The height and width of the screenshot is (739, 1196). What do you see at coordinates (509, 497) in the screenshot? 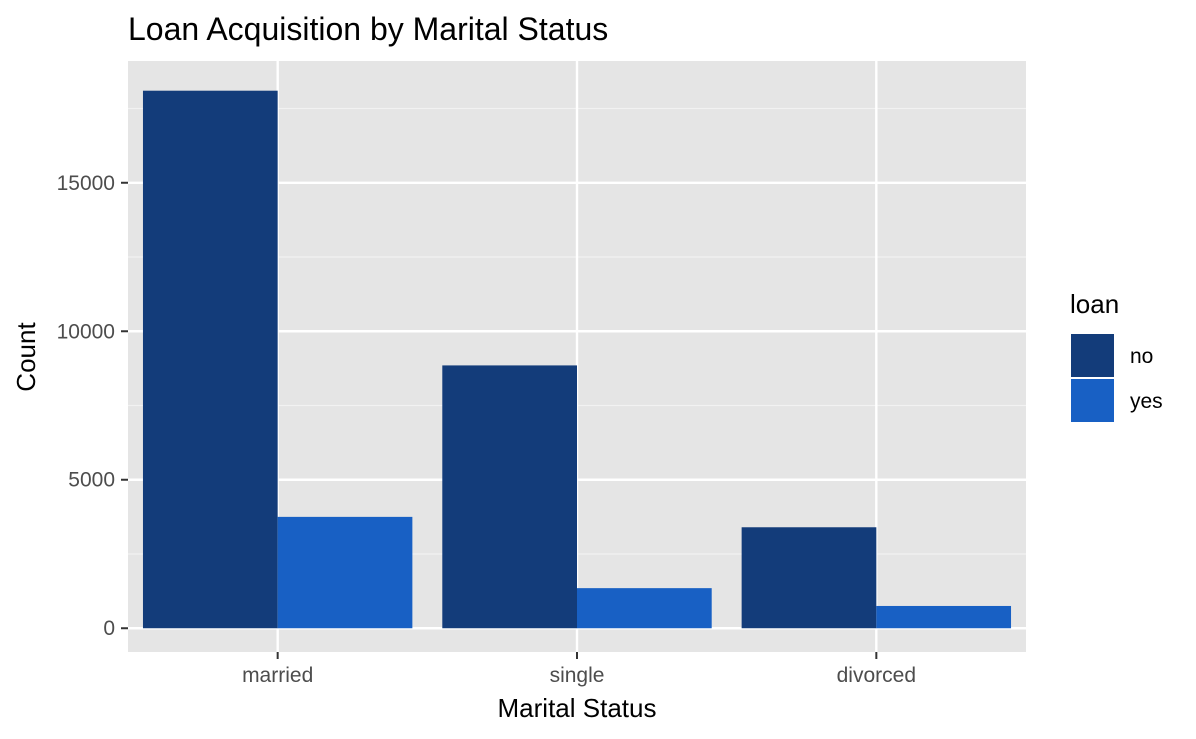
I see `bar-no-single` at bounding box center [509, 497].